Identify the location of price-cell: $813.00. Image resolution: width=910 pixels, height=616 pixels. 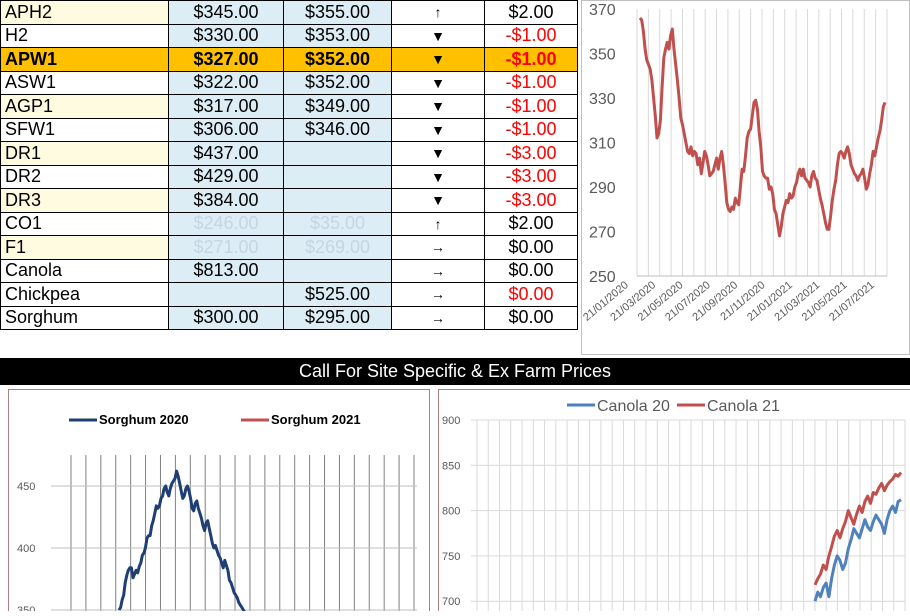
(226, 270).